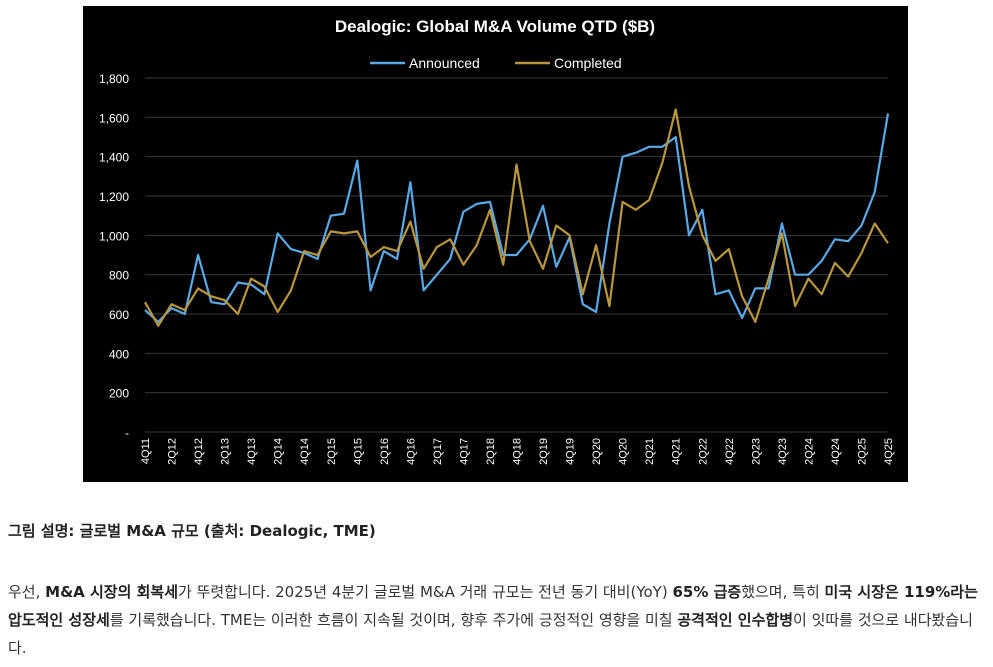 Image resolution: width=993 pixels, height=667 pixels. What do you see at coordinates (490, 634) in the screenshot?
I see `body-text-5: 이 잇따를 것으로 내다봤습니다.` at bounding box center [490, 634].